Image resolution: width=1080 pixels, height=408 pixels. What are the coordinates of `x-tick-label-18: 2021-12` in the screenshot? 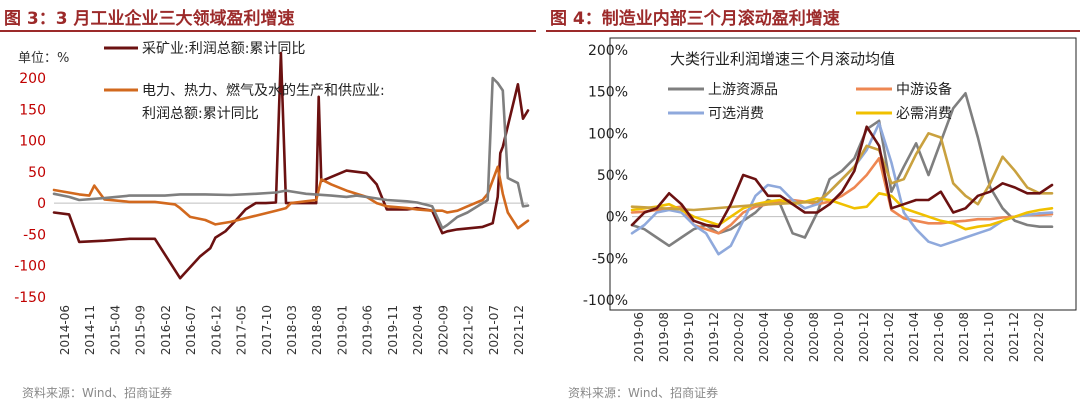 It's located at (519, 330).